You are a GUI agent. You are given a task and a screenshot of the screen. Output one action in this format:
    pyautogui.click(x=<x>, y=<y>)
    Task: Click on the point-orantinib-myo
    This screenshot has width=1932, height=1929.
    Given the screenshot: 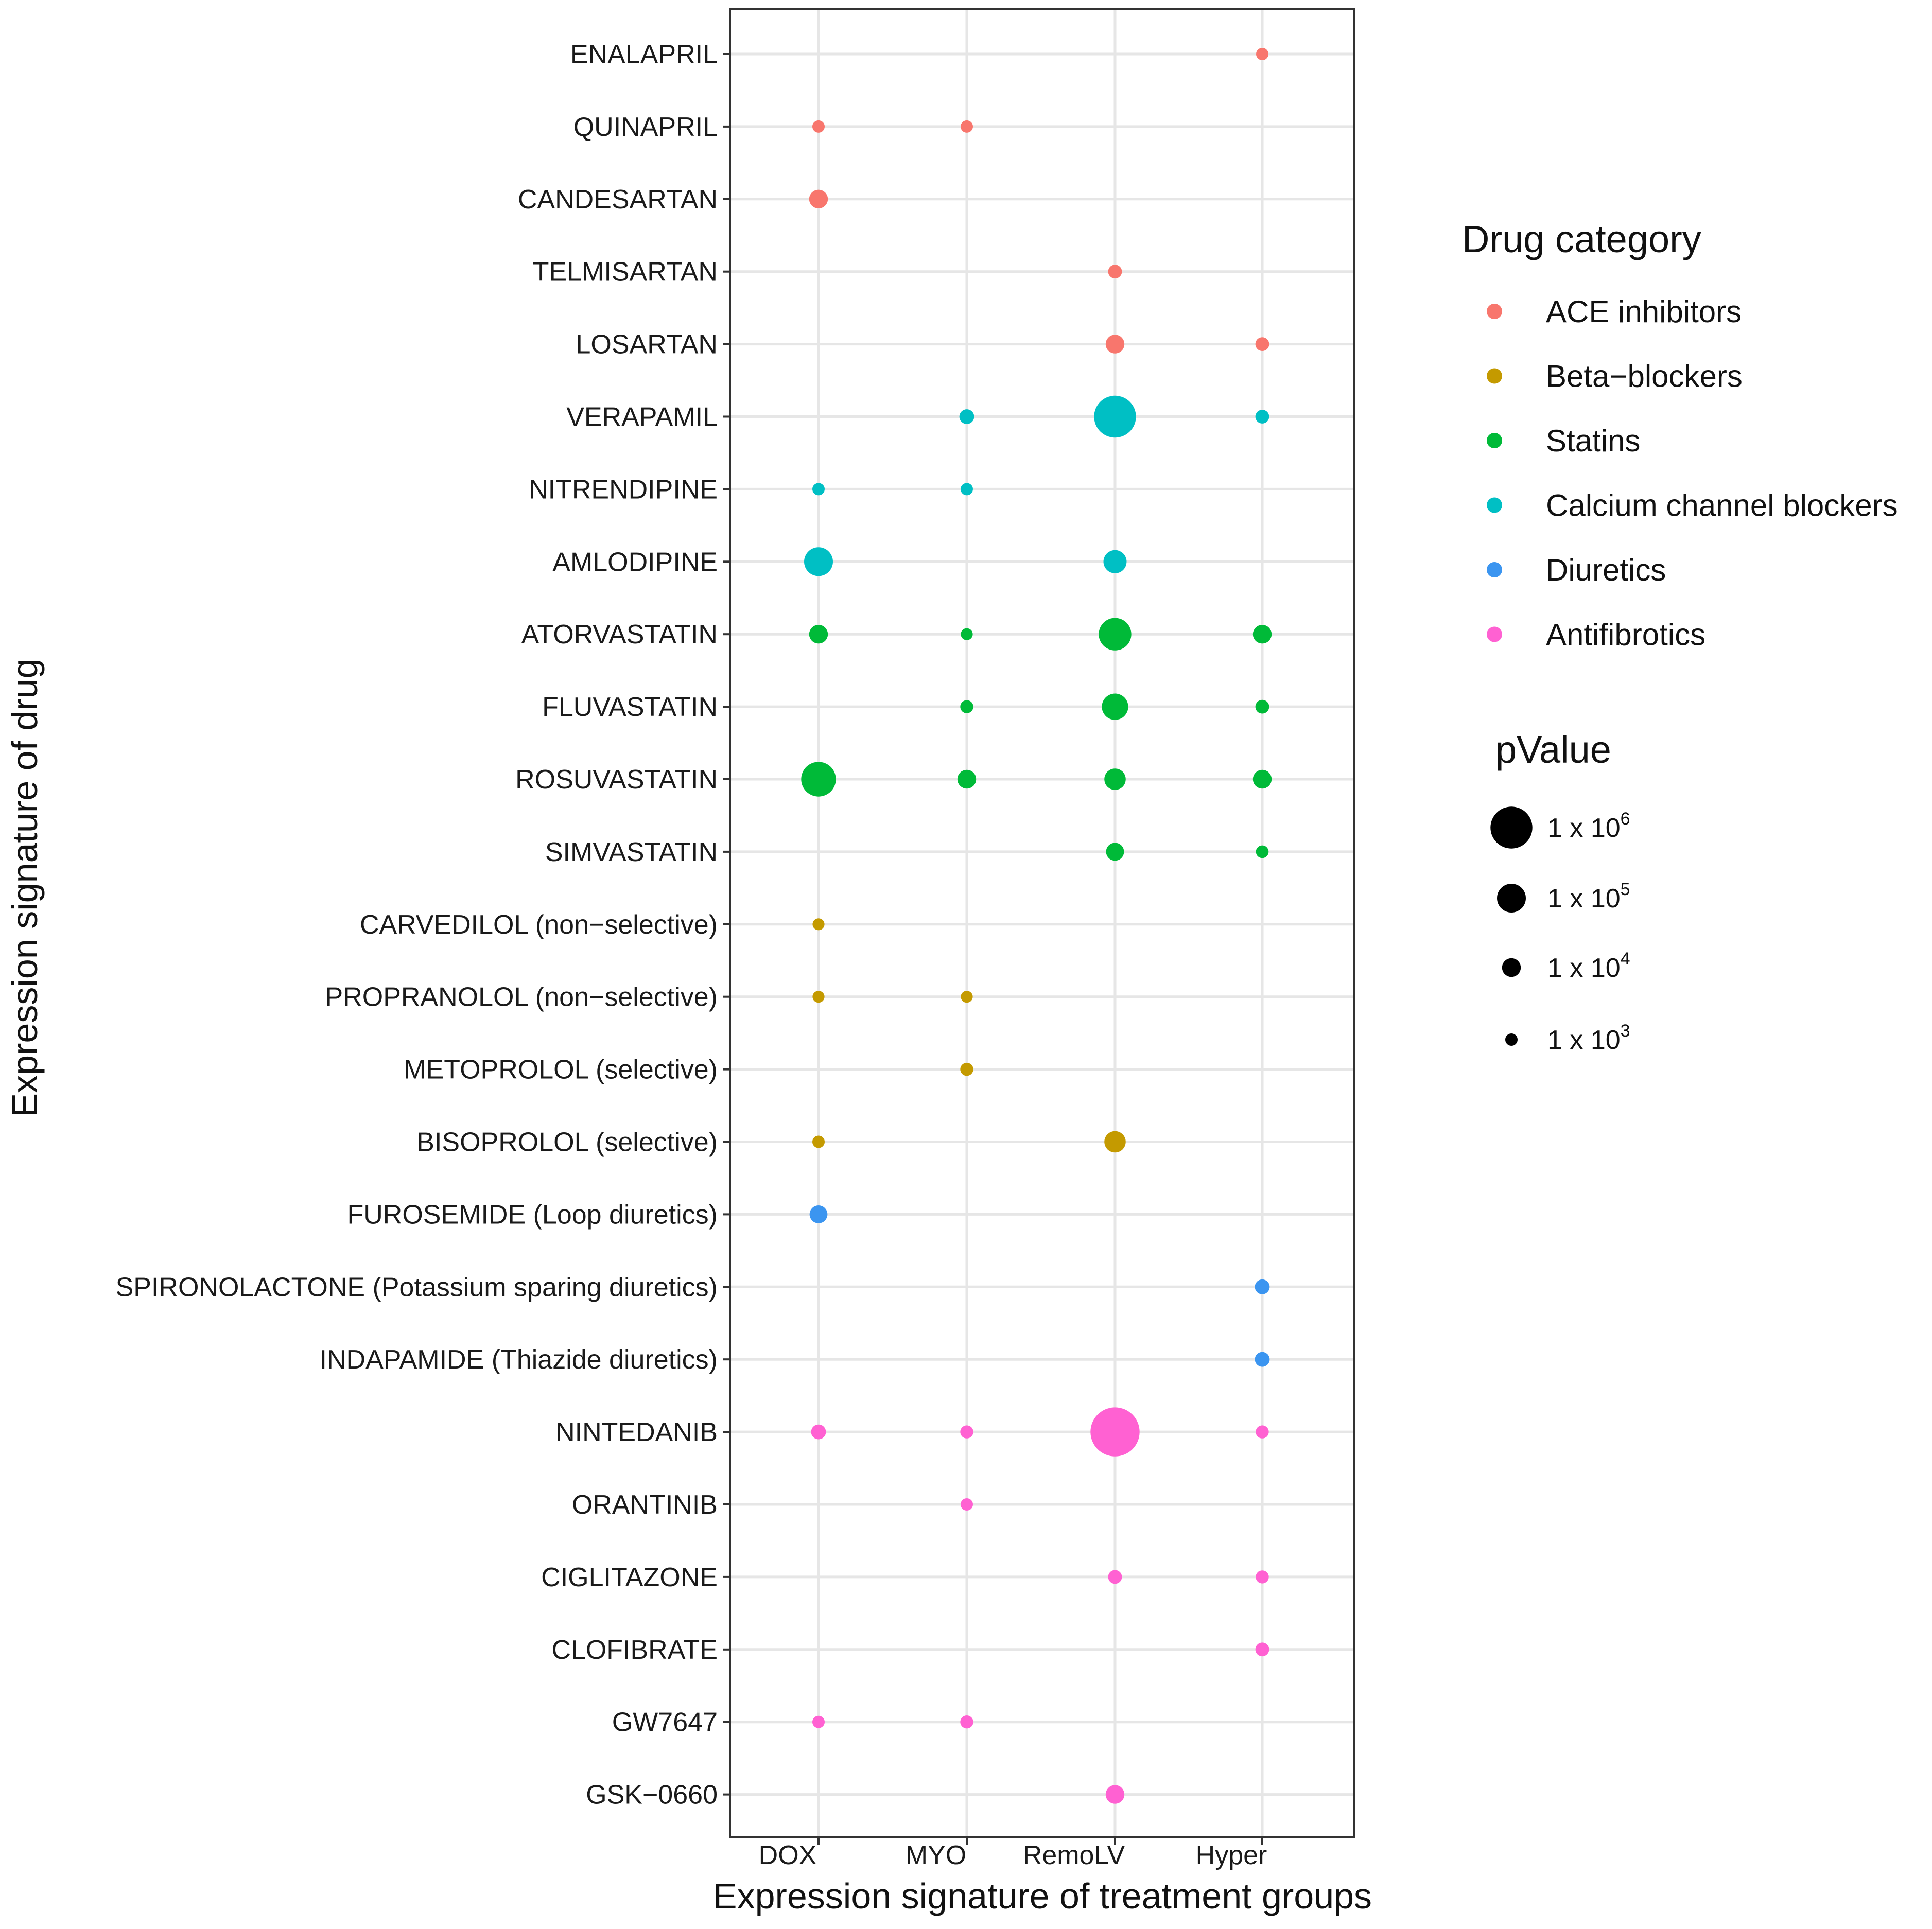 What is the action you would take?
    pyautogui.click(x=967, y=1504)
    